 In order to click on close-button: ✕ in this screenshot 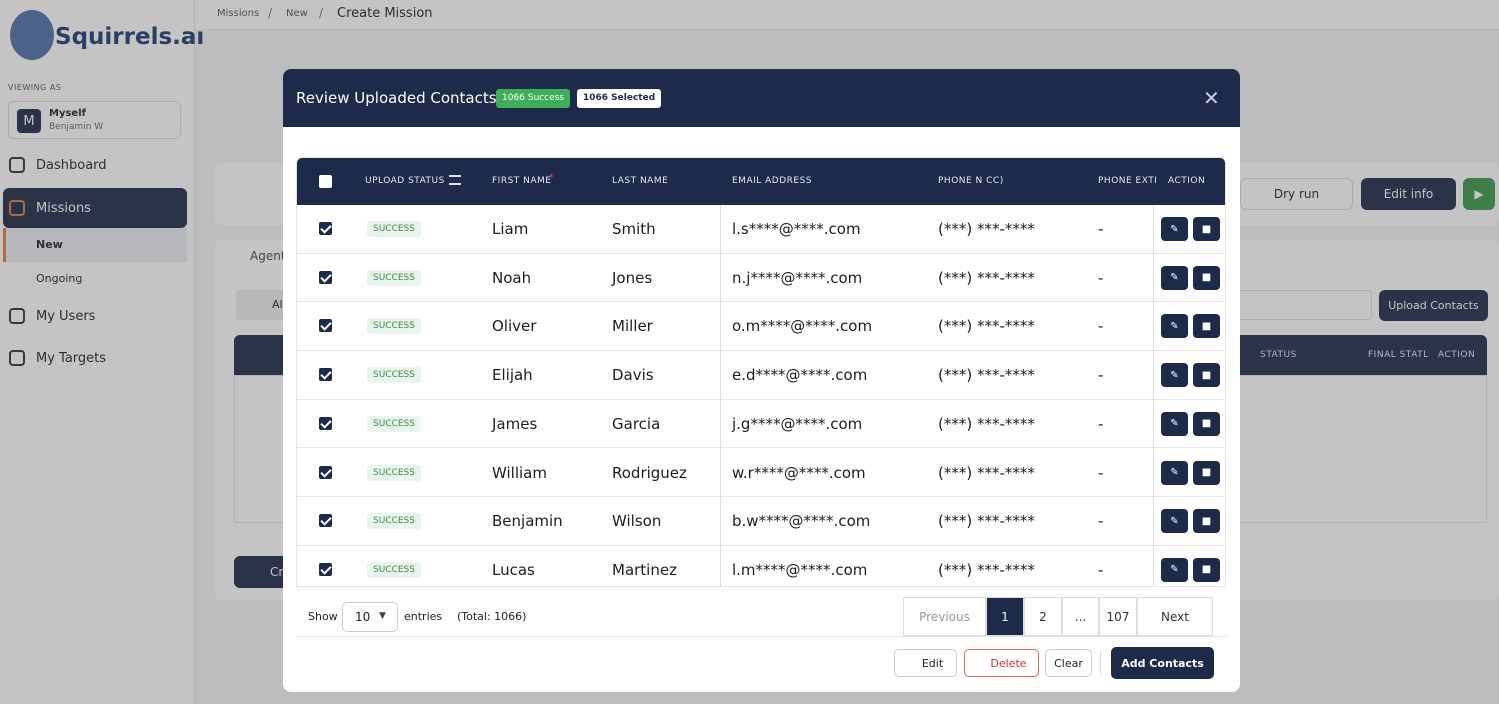, I will do `click(1211, 98)`.